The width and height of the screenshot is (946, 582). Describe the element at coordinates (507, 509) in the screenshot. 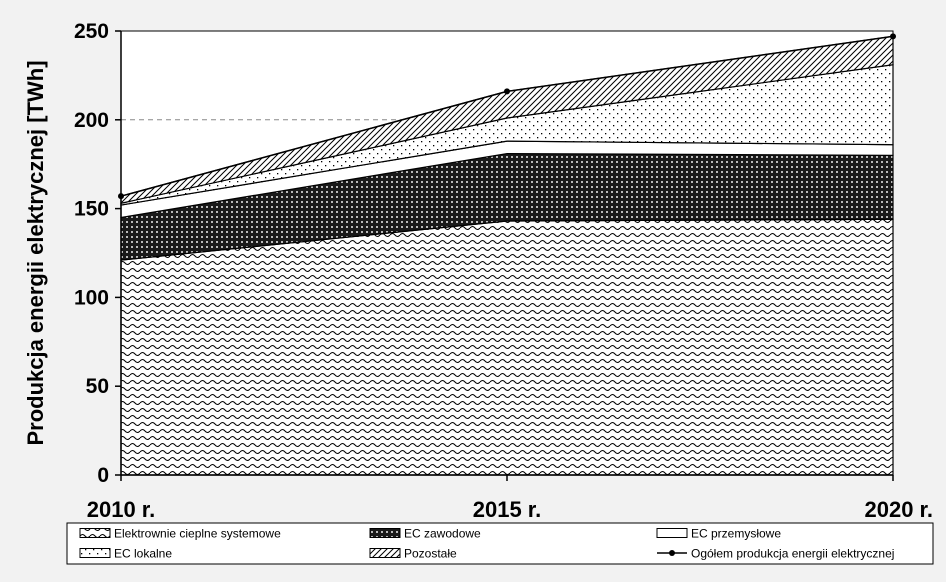

I see `x-tick-label: 2015 r.` at that location.